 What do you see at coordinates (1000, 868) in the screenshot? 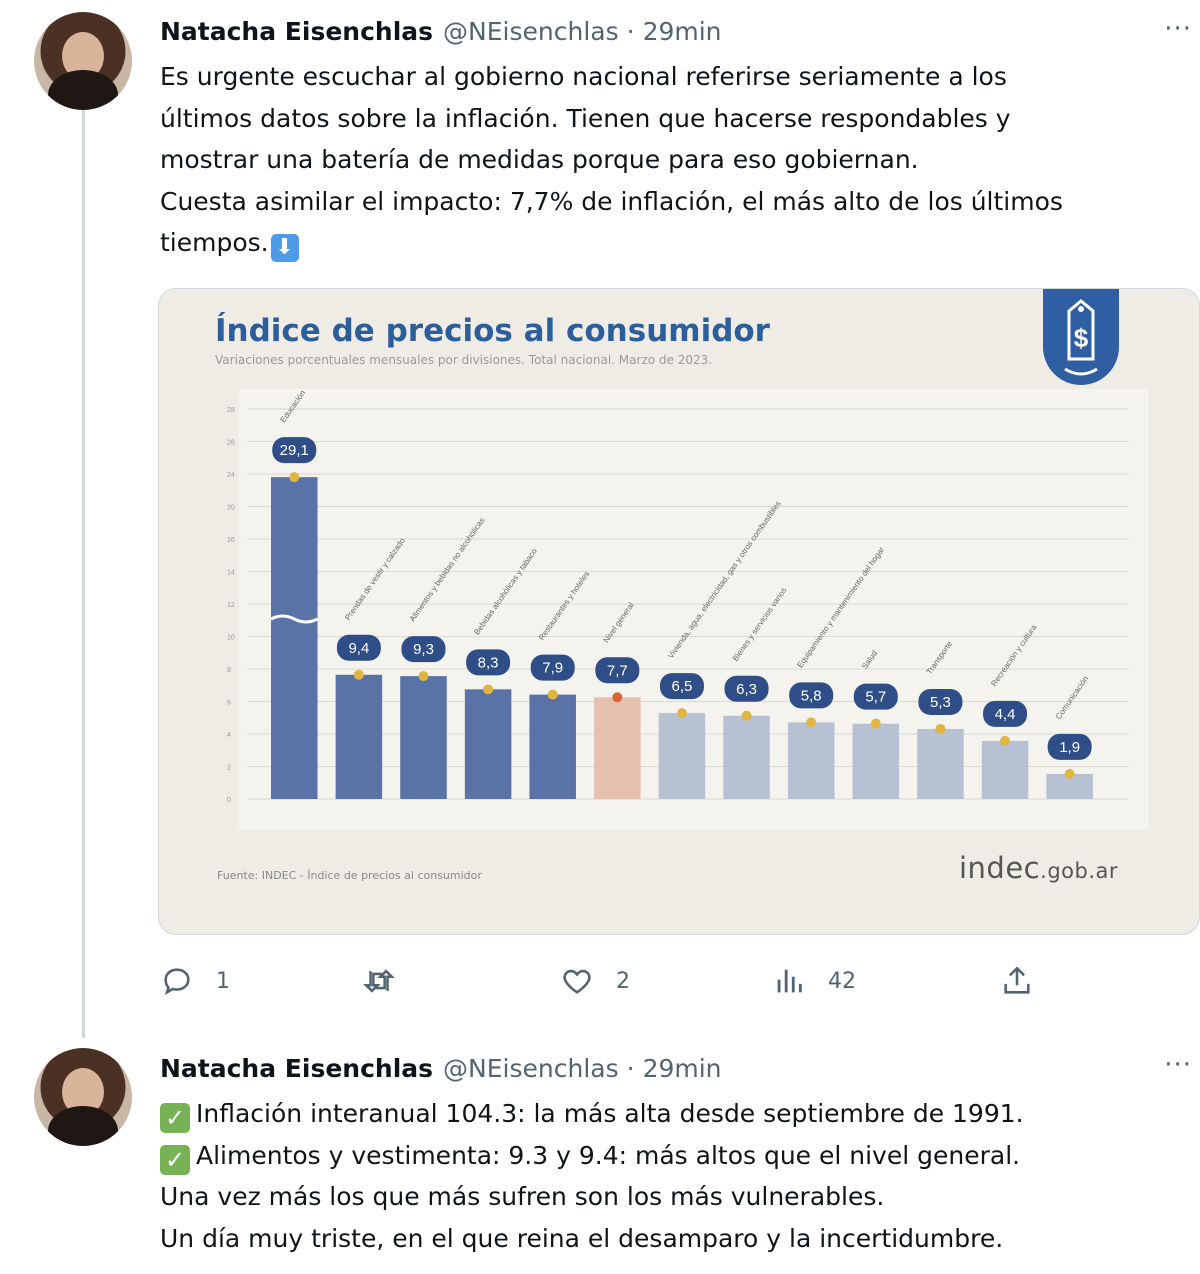
I see `logo-main: indec` at bounding box center [1000, 868].